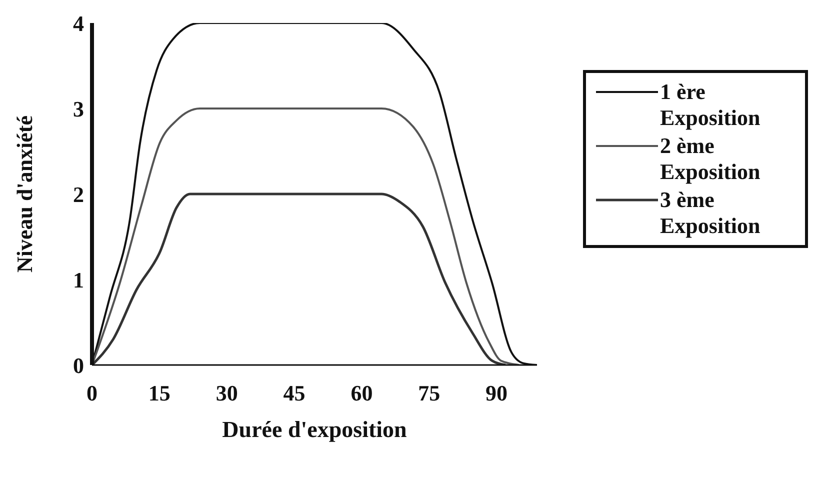 The height and width of the screenshot is (495, 830). Describe the element at coordinates (315, 429) in the screenshot. I see `x-axis-title: Durée d'exposition` at that location.